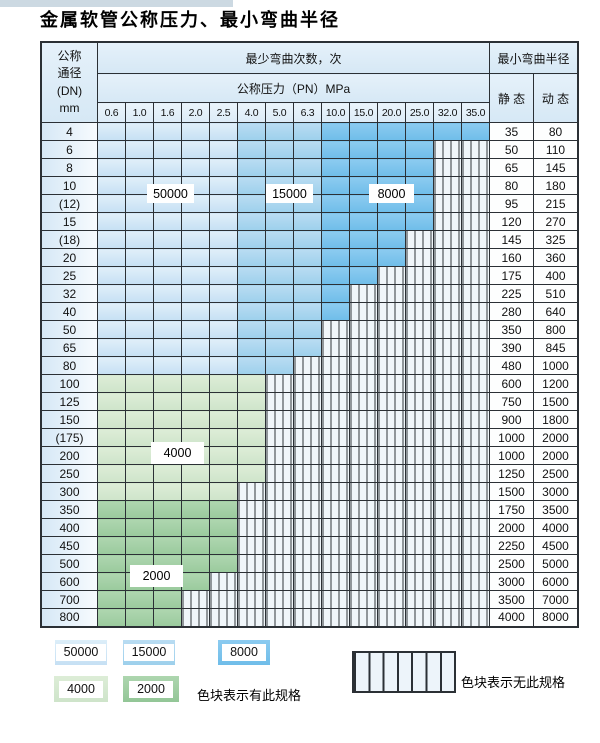 The width and height of the screenshot is (600, 743). Describe the element at coordinates (149, 652) in the screenshot. I see `legend-swatch-15000: 15000` at that location.